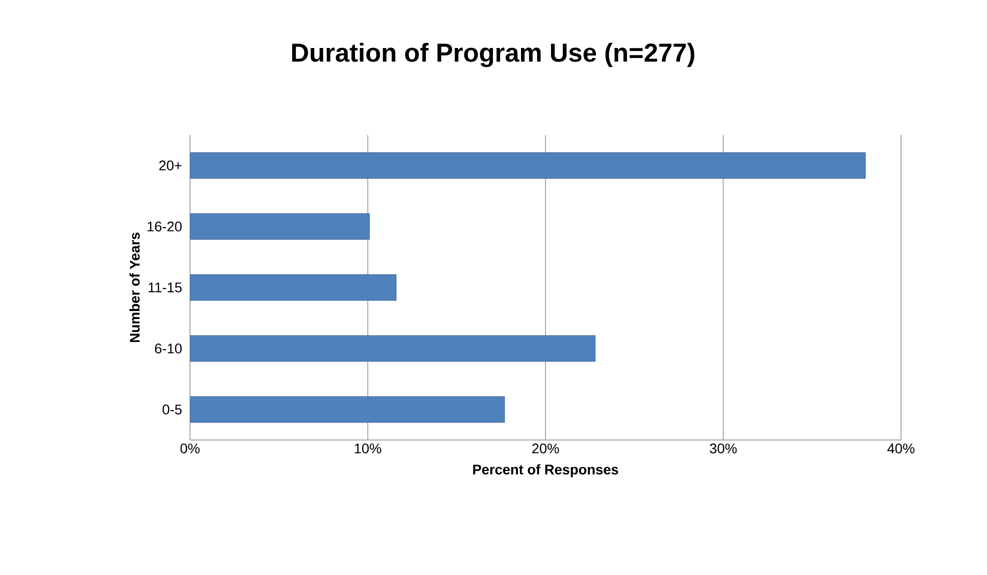  What do you see at coordinates (545, 449) in the screenshot?
I see `x-tick-label: 20%` at bounding box center [545, 449].